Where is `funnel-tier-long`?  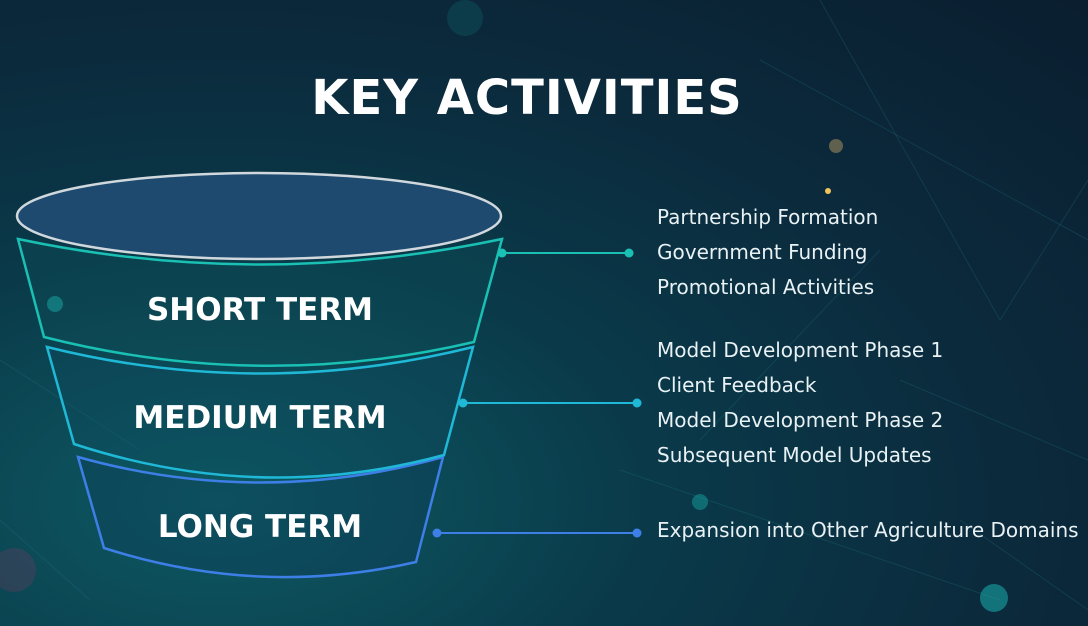
funnel-tier-long is located at coordinates (260, 517).